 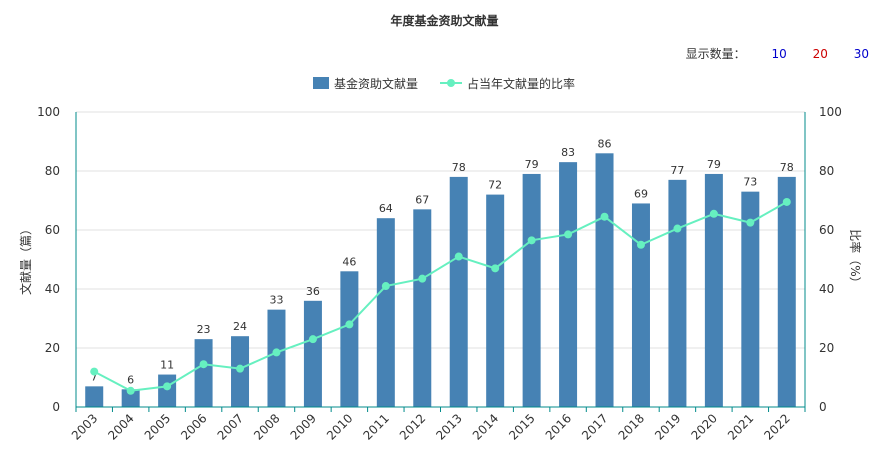 I want to click on x-tick-label: 2015, so click(x=521, y=426).